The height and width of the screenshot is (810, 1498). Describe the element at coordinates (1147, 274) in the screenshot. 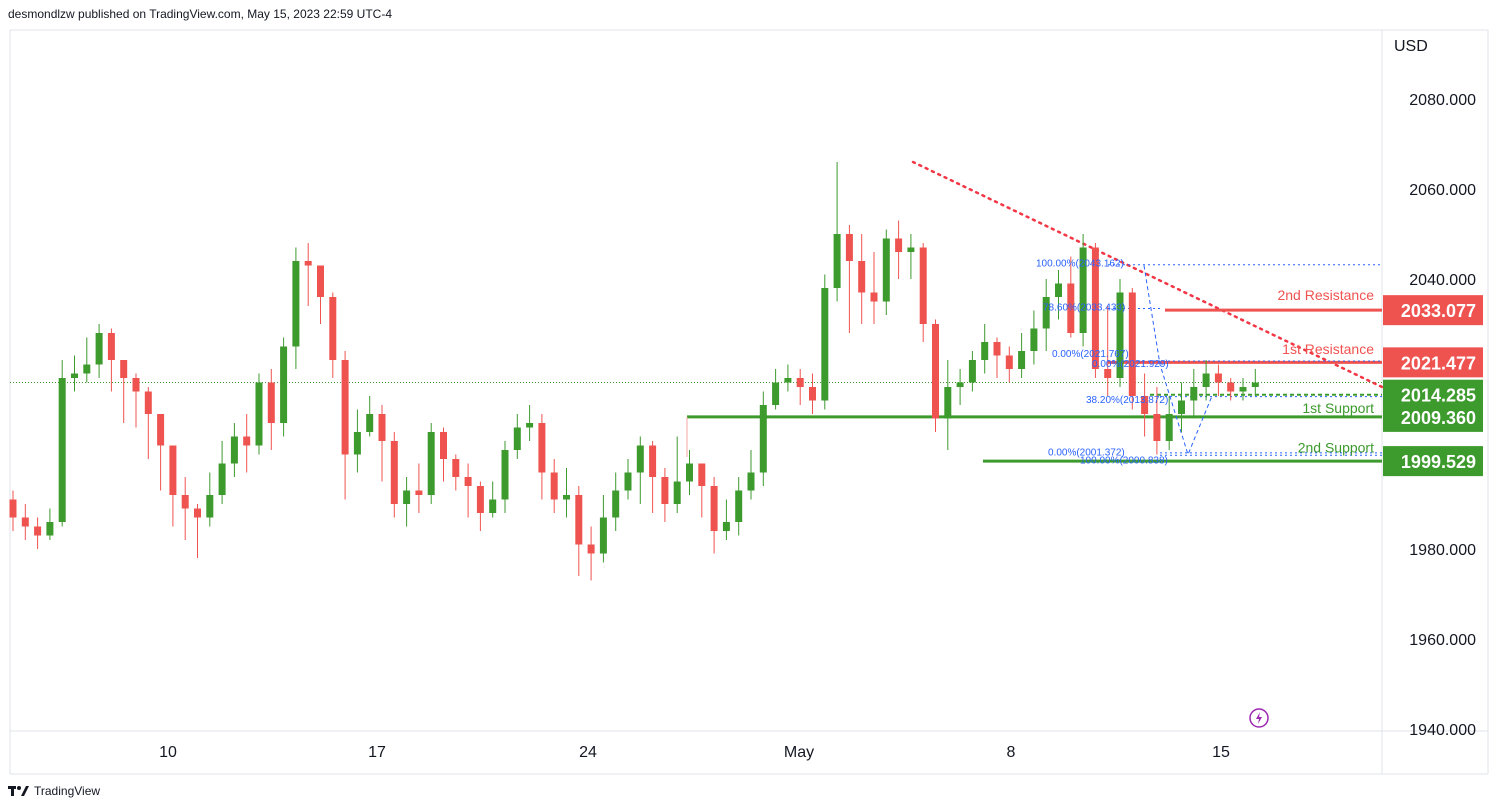

I see `descending-trendline` at that location.